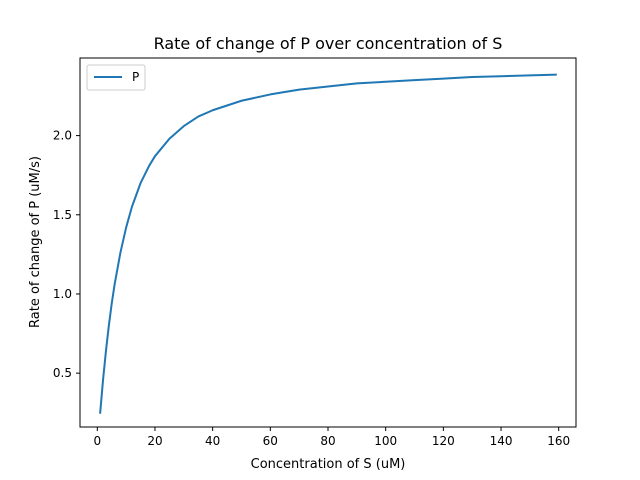  I want to click on y-tick-label: 1.0, so click(62, 294).